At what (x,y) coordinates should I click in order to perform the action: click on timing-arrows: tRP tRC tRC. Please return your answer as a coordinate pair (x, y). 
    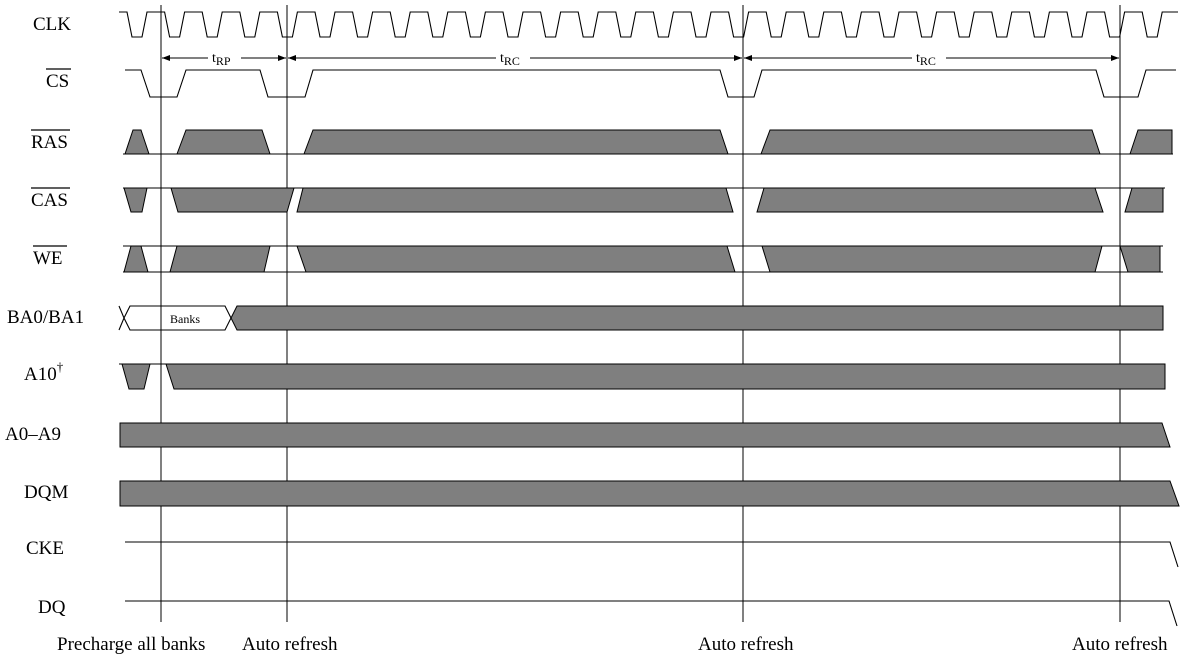
    Looking at the image, I should click on (640, 59).